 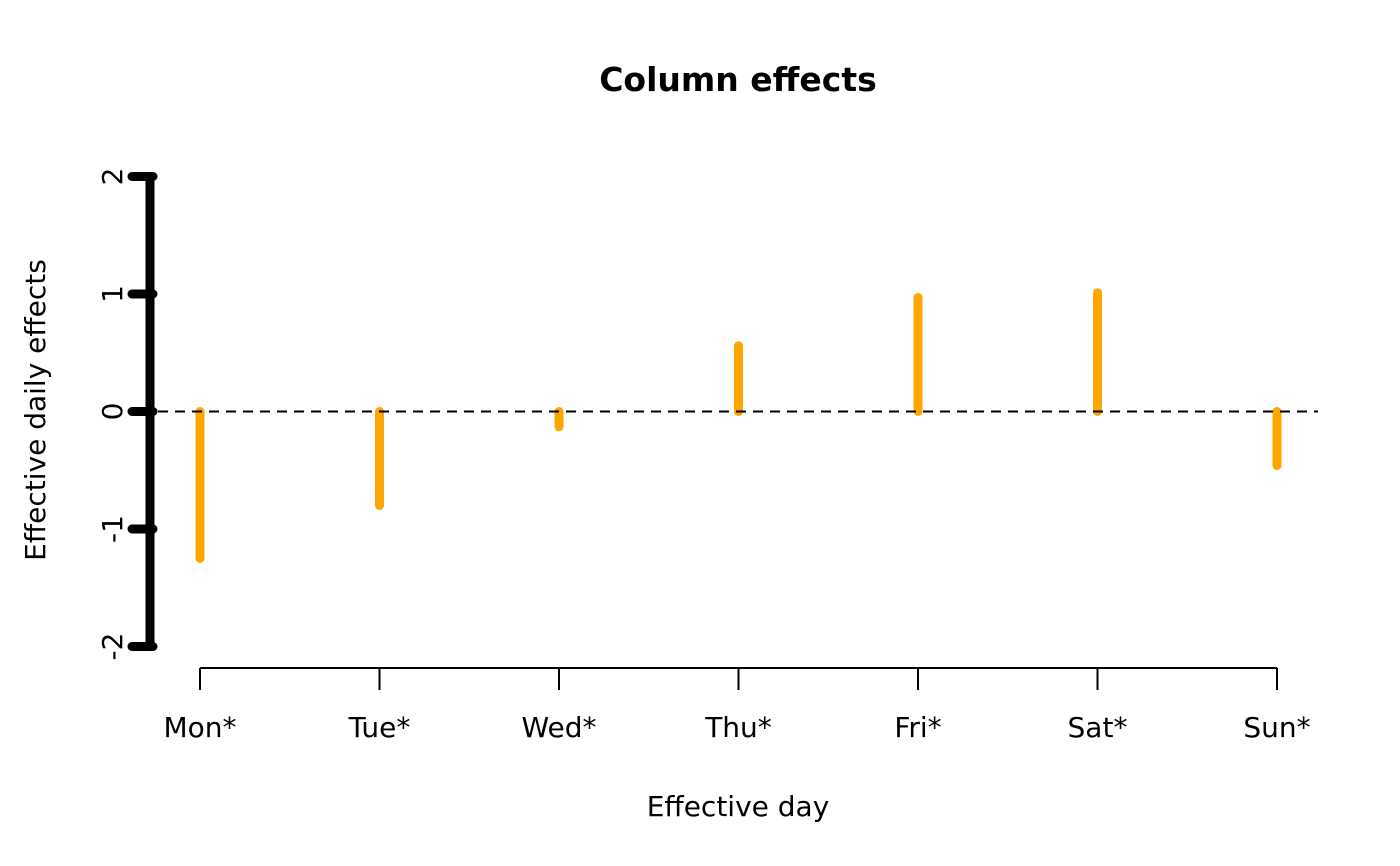 What do you see at coordinates (738, 79) in the screenshot?
I see `chart-title: Column effects` at bounding box center [738, 79].